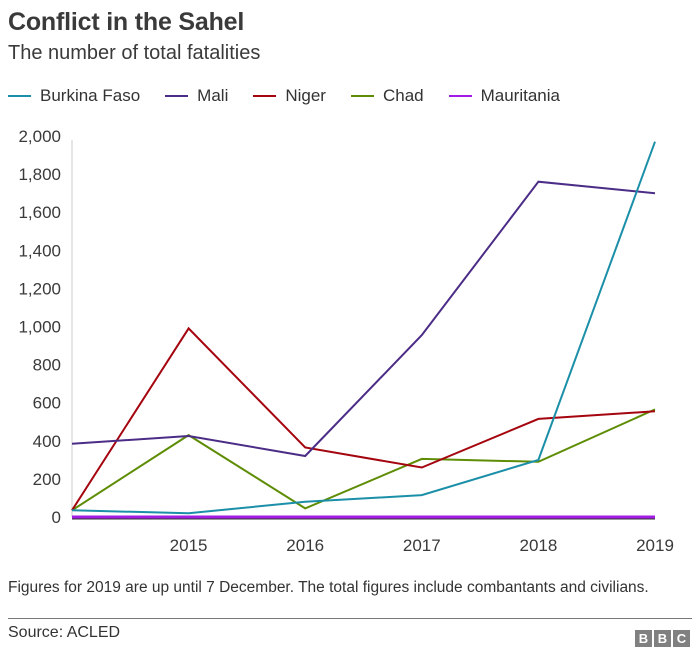 The height and width of the screenshot is (656, 700). What do you see at coordinates (196, 96) in the screenshot?
I see `legend-item-mali: Mali` at bounding box center [196, 96].